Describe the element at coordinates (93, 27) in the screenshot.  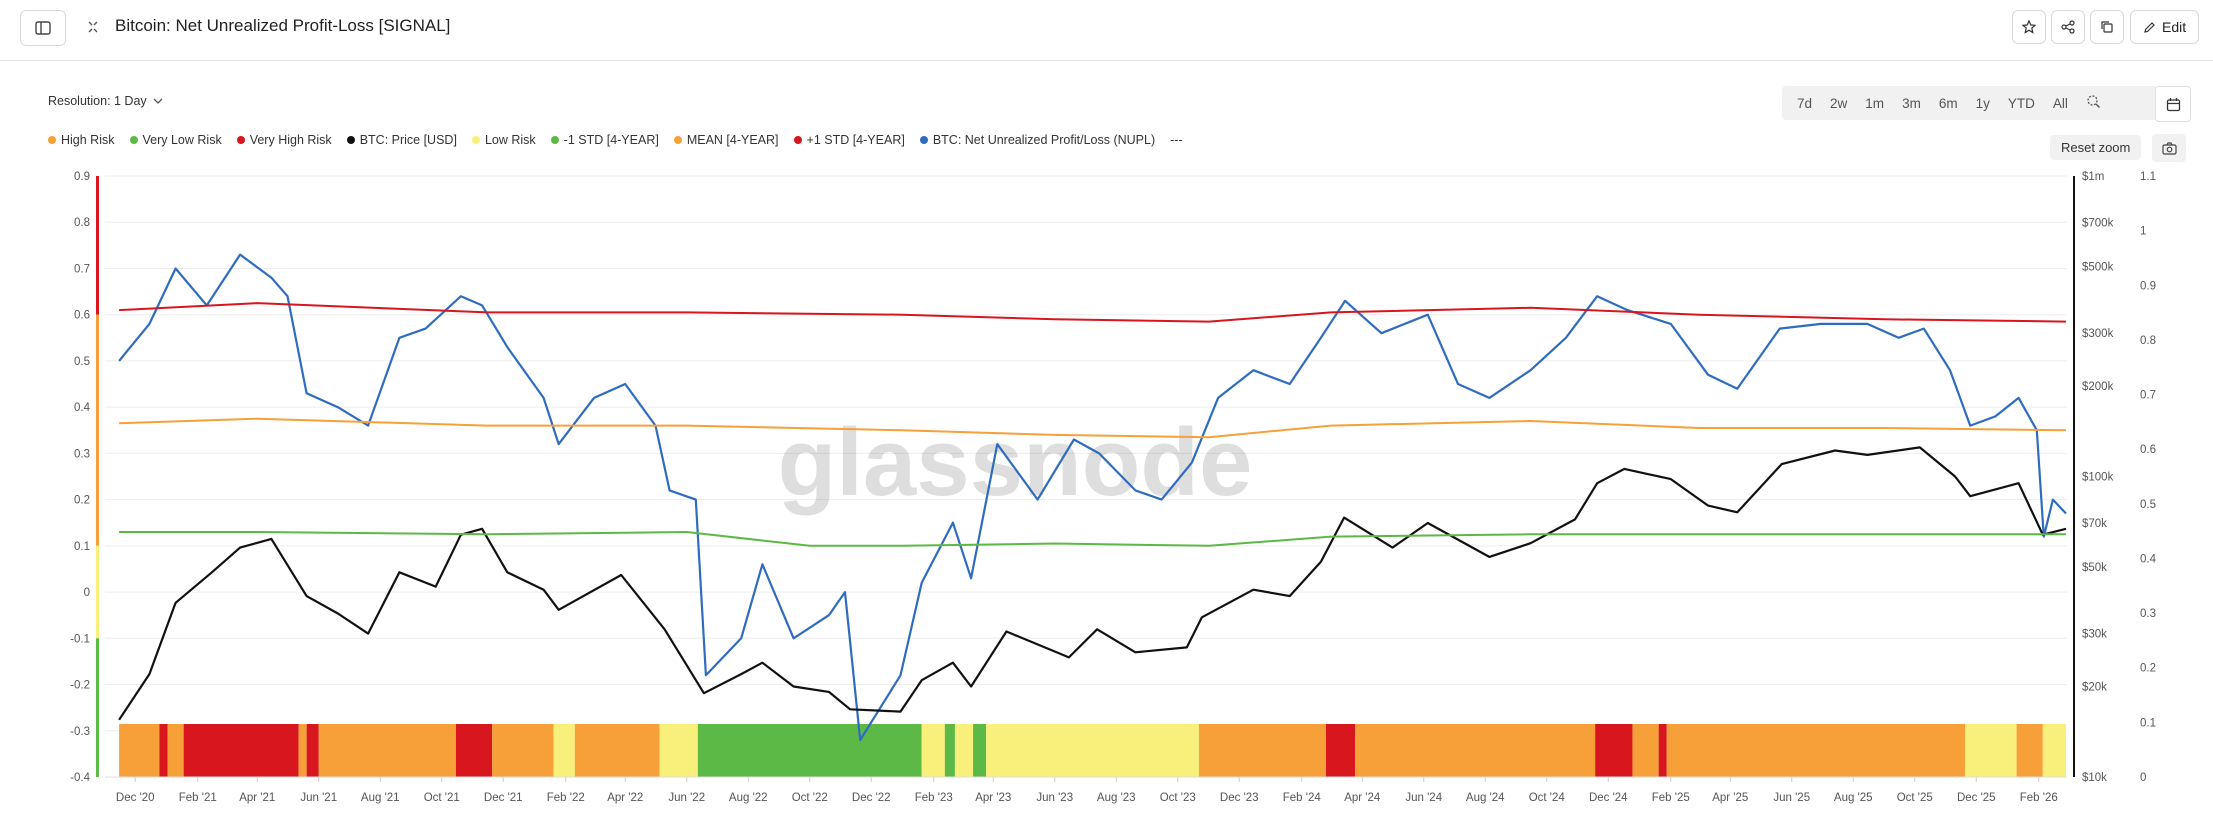
I see `collapse-button` at that location.